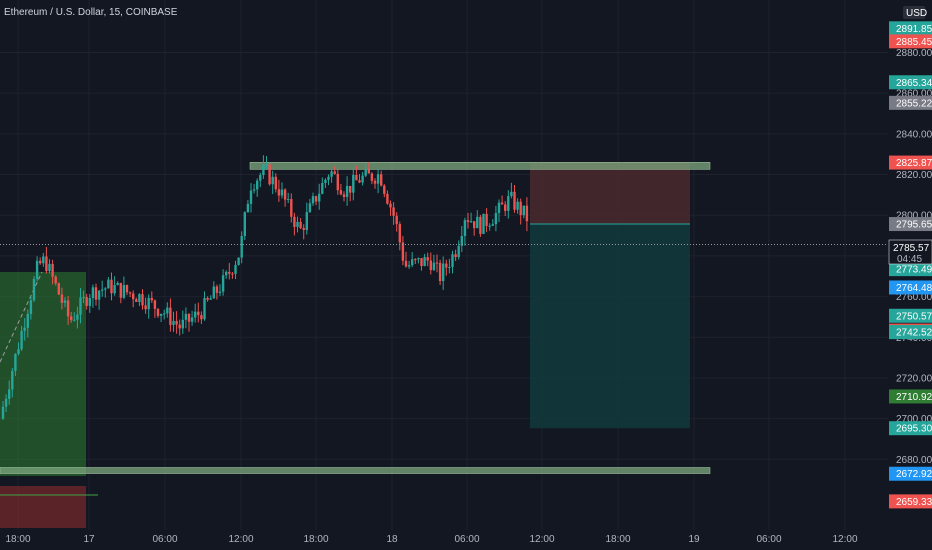 This screenshot has height=550, width=932. What do you see at coordinates (909, 259) in the screenshot?
I see `countdown-timer: 04:45` at bounding box center [909, 259].